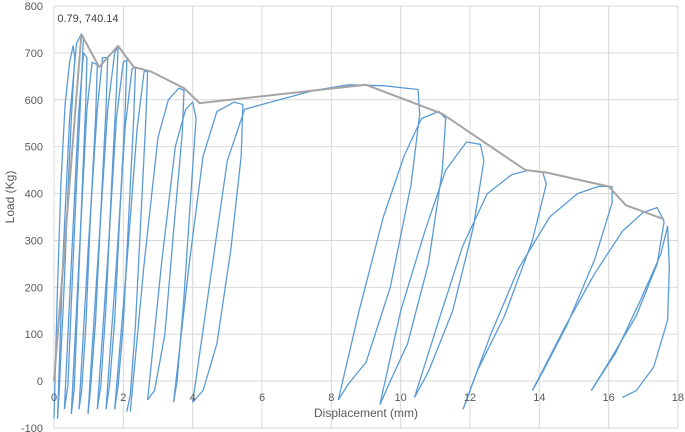 The height and width of the screenshot is (432, 685). I want to click on peak-annotation: 0.79, 740.14, so click(87, 19).